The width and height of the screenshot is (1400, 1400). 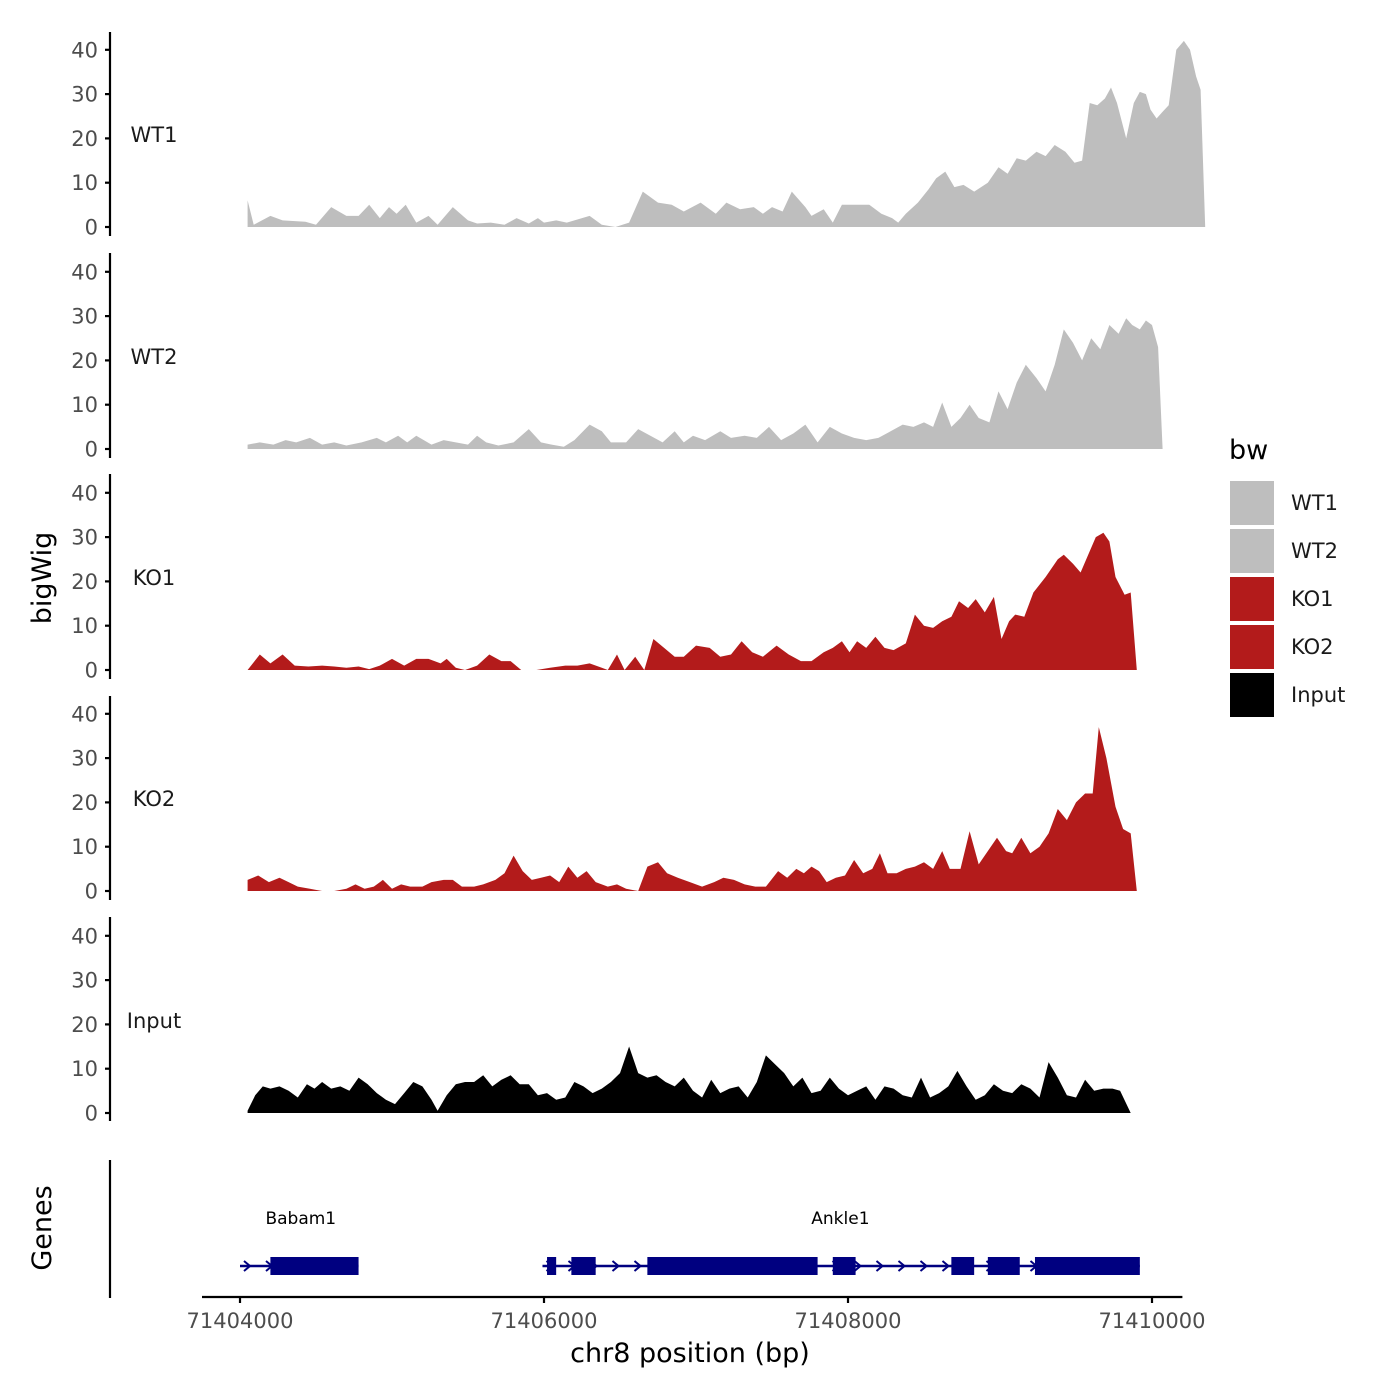 I want to click on genes-track: Genes Babam1 Ankle1, so click(x=583, y=1229).